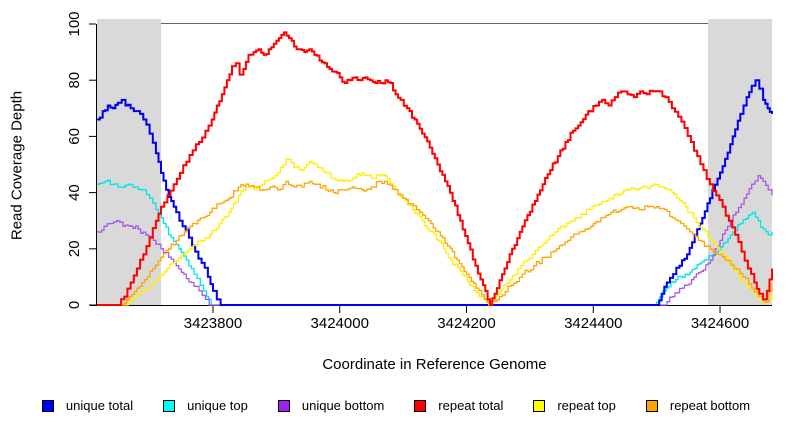  What do you see at coordinates (593, 323) in the screenshot?
I see `x-tick-label: 3424400` at bounding box center [593, 323].